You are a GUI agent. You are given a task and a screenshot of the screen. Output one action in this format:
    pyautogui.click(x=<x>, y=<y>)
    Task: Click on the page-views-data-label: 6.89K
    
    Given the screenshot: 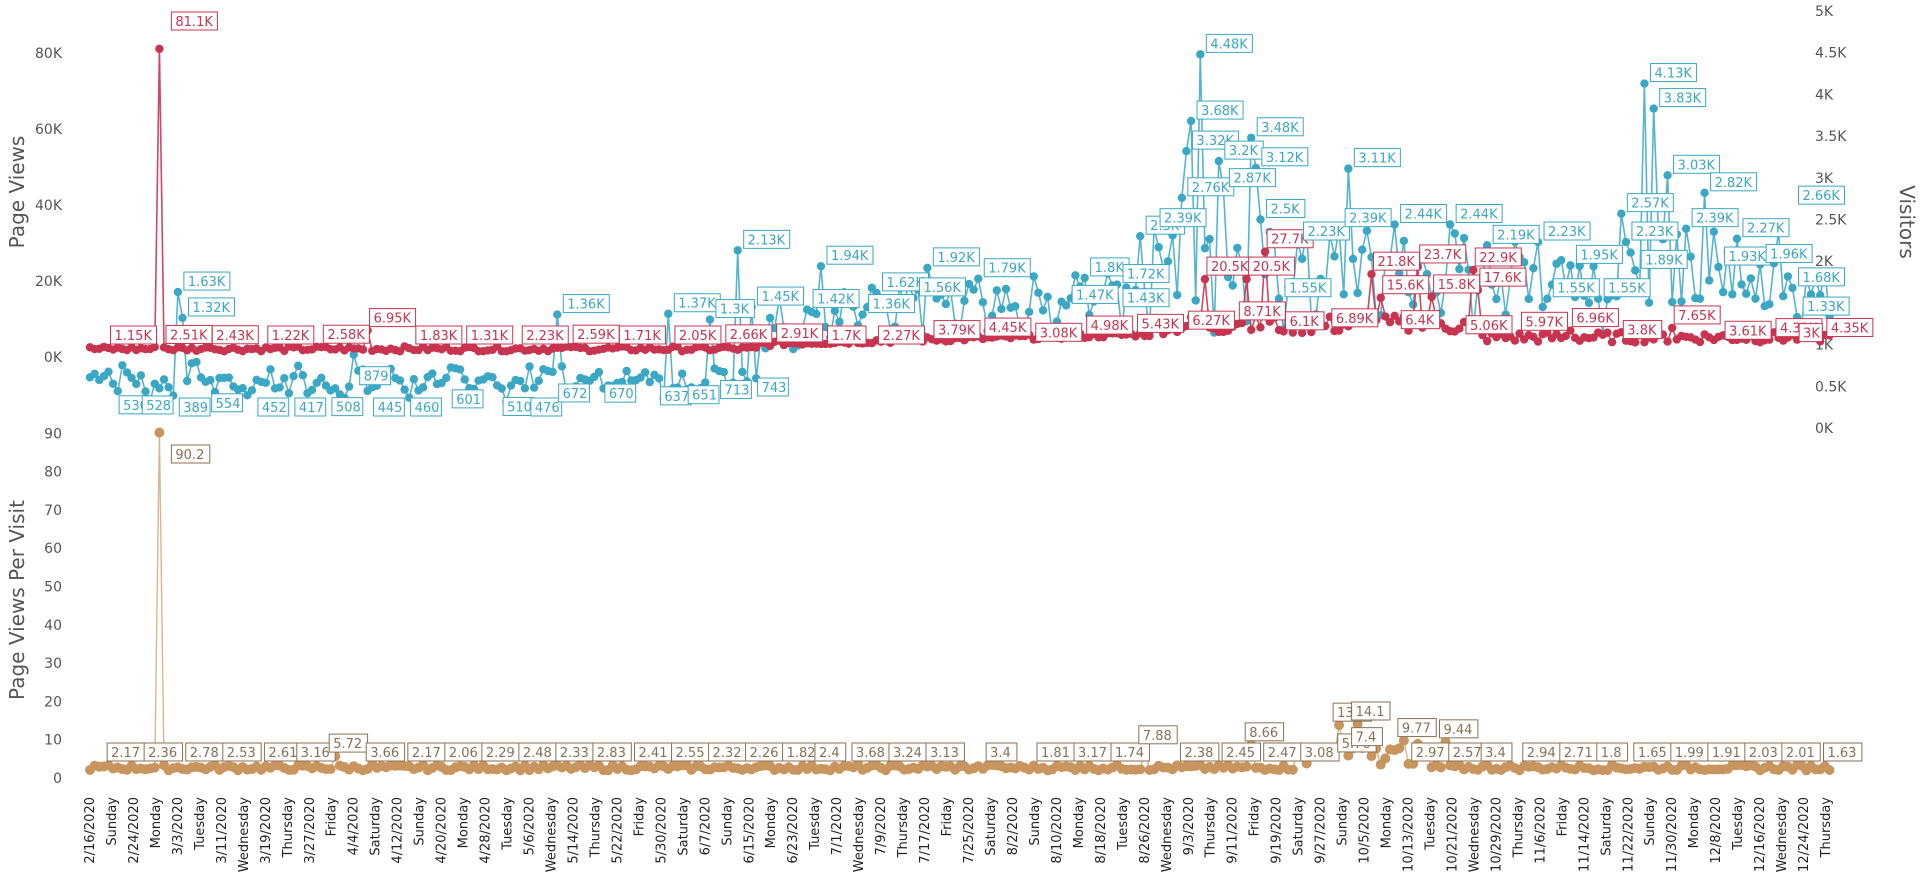 What is the action you would take?
    pyautogui.click(x=1355, y=318)
    